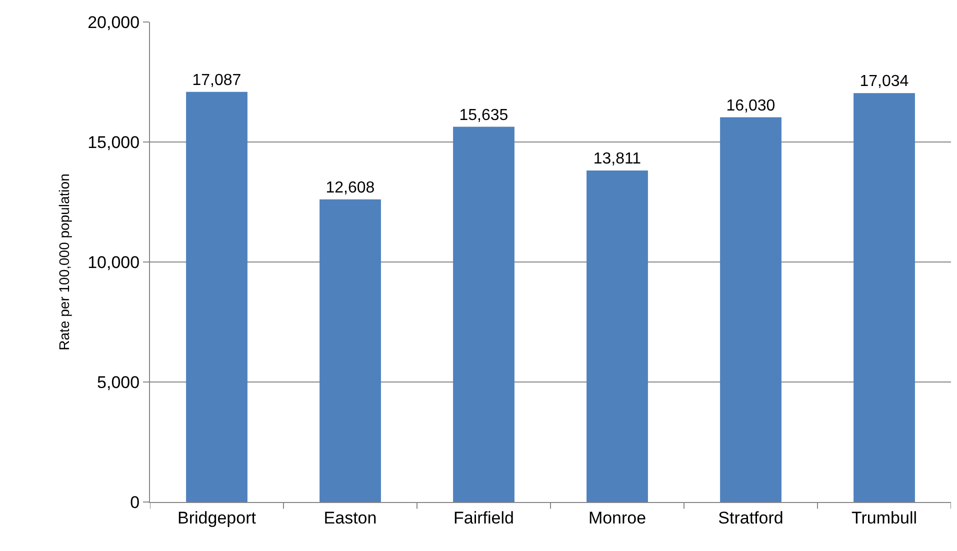 The image size is (957, 551). Describe the element at coordinates (118, 382) in the screenshot. I see `y-tick-label: 5,000` at that location.